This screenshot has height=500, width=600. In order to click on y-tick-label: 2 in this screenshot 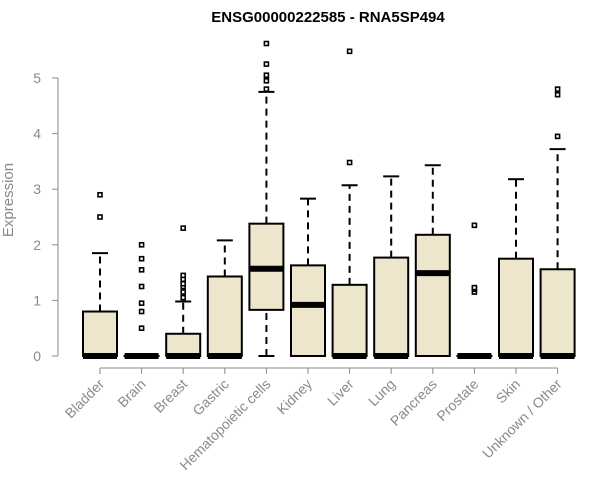, I will do `click(37, 245)`.